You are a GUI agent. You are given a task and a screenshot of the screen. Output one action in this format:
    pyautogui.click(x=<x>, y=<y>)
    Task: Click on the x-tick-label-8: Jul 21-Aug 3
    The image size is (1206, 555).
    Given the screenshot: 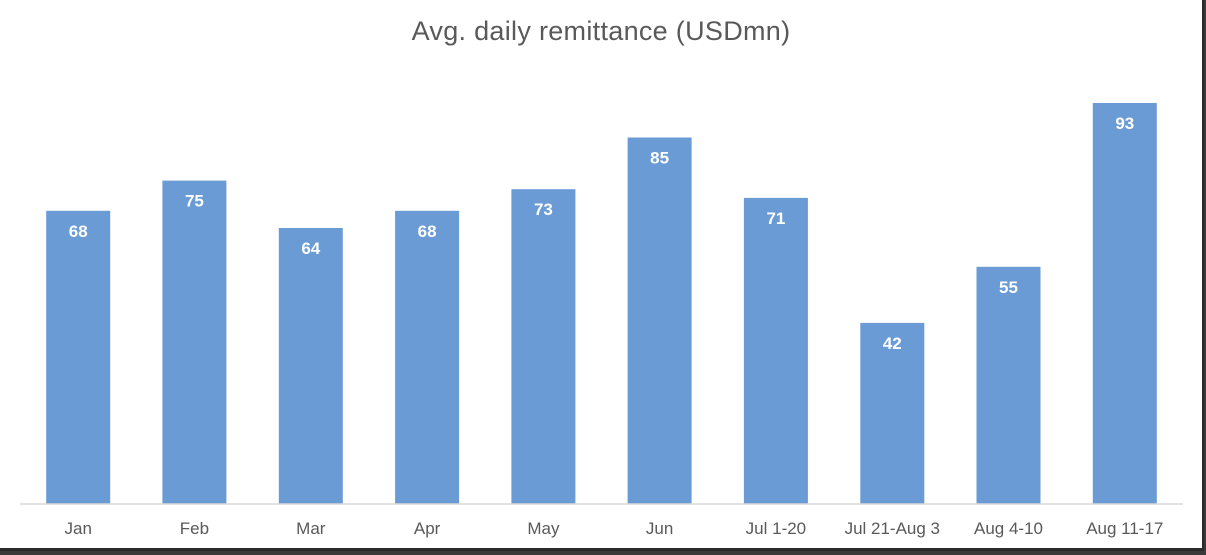 What is the action you would take?
    pyautogui.click(x=892, y=528)
    